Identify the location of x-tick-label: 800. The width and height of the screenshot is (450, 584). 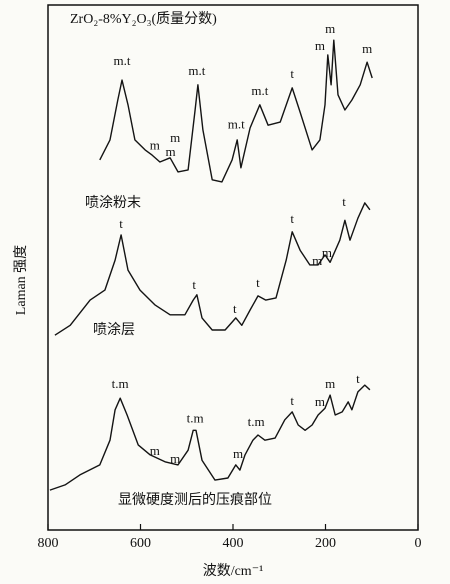
(48, 543).